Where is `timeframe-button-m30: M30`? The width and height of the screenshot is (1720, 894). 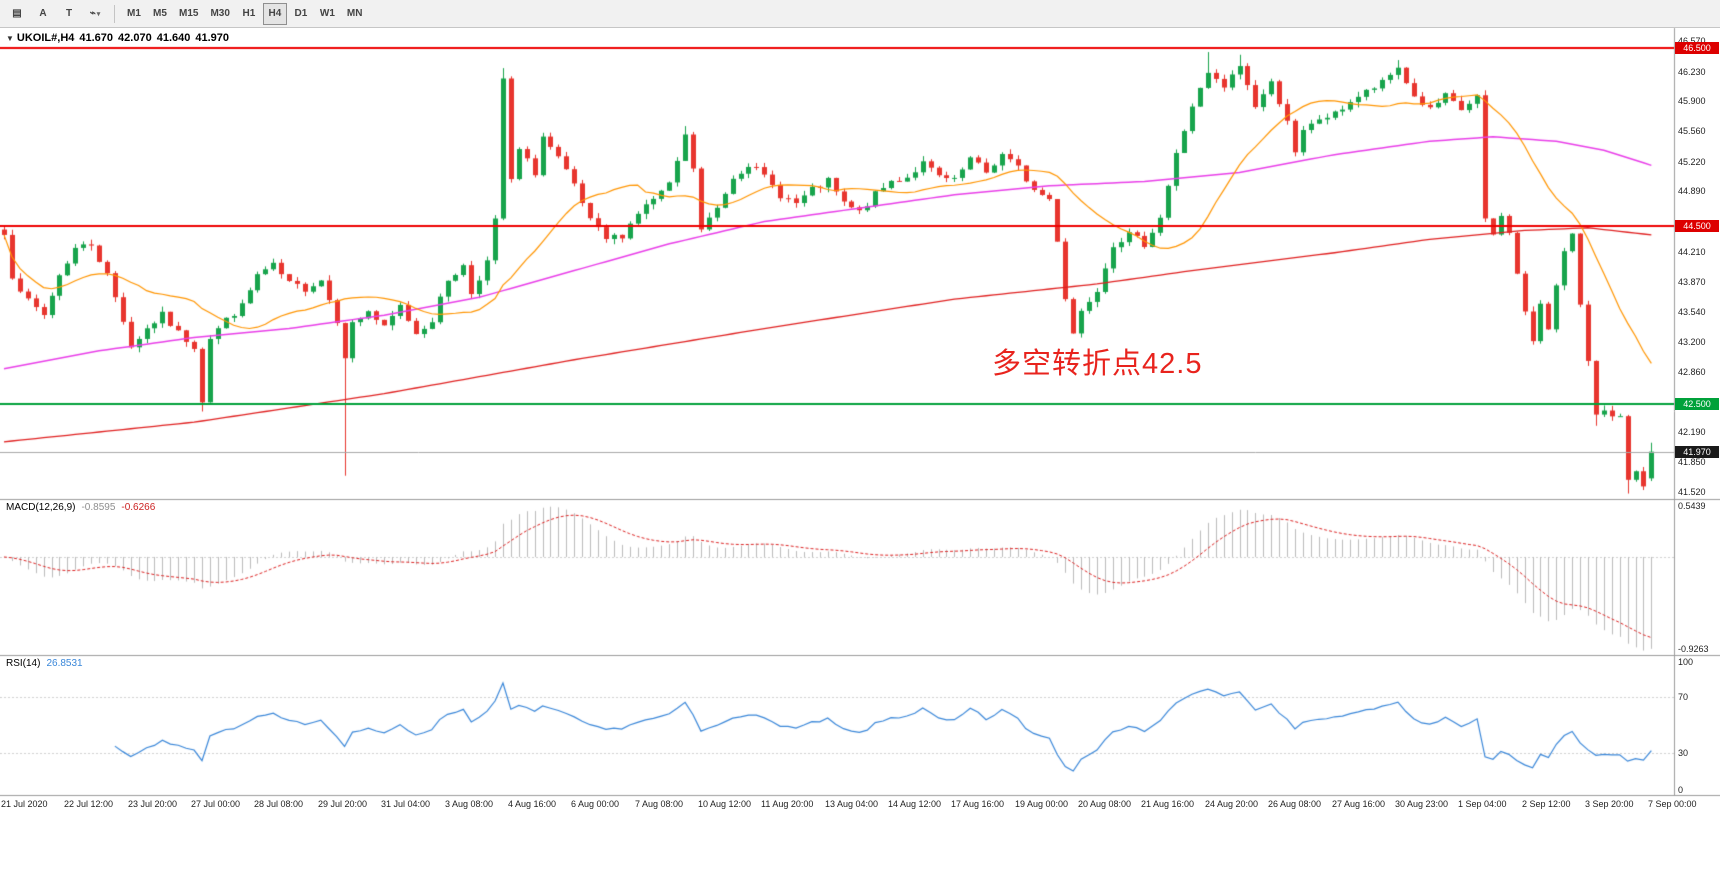 timeframe-button-m30: M30 is located at coordinates (219, 14).